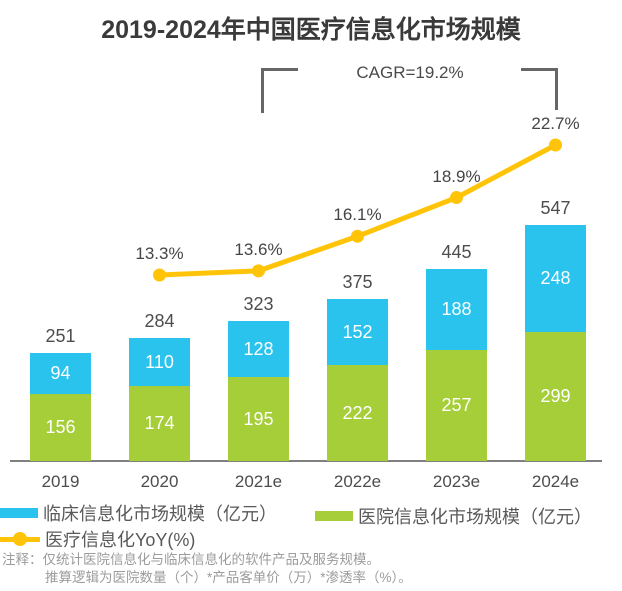 This screenshot has height=591, width=622. I want to click on bar-segment-clinical-2022e, so click(357, 332).